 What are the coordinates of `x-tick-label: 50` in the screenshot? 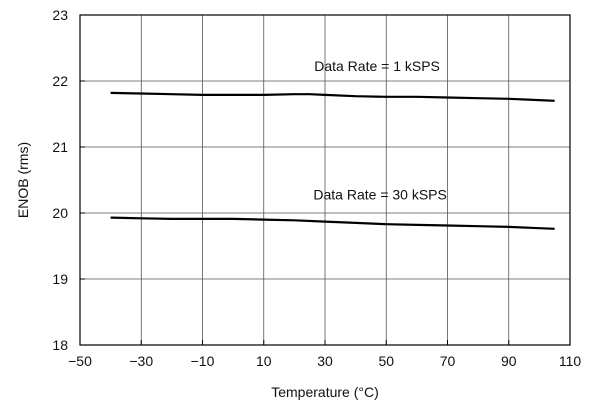 It's located at (386, 361).